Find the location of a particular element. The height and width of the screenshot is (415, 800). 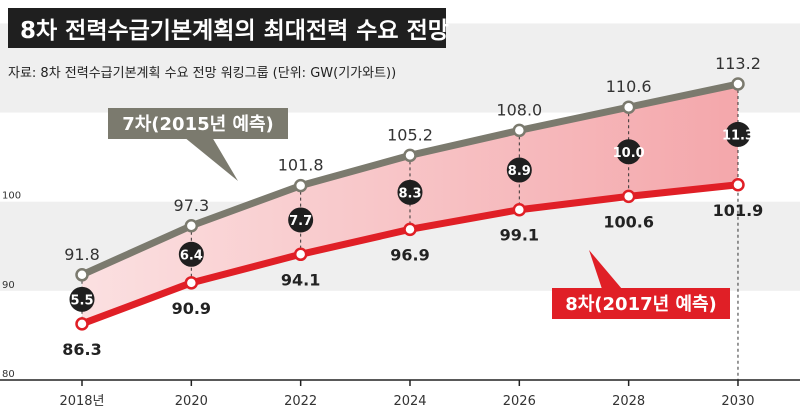

legend-7th-box is located at coordinates (198, 123).